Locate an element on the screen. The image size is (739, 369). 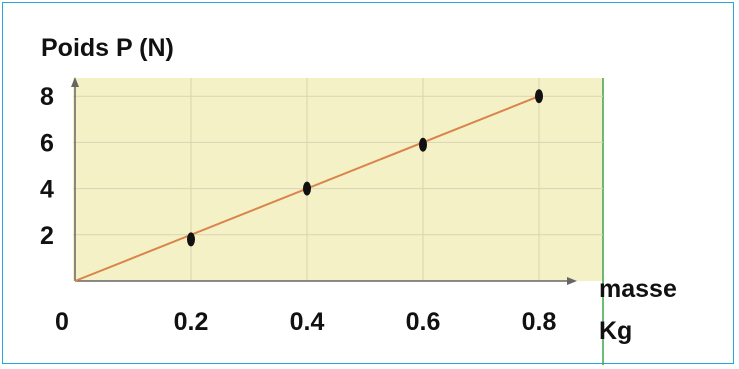
x-axis-arrow is located at coordinates (572, 281).